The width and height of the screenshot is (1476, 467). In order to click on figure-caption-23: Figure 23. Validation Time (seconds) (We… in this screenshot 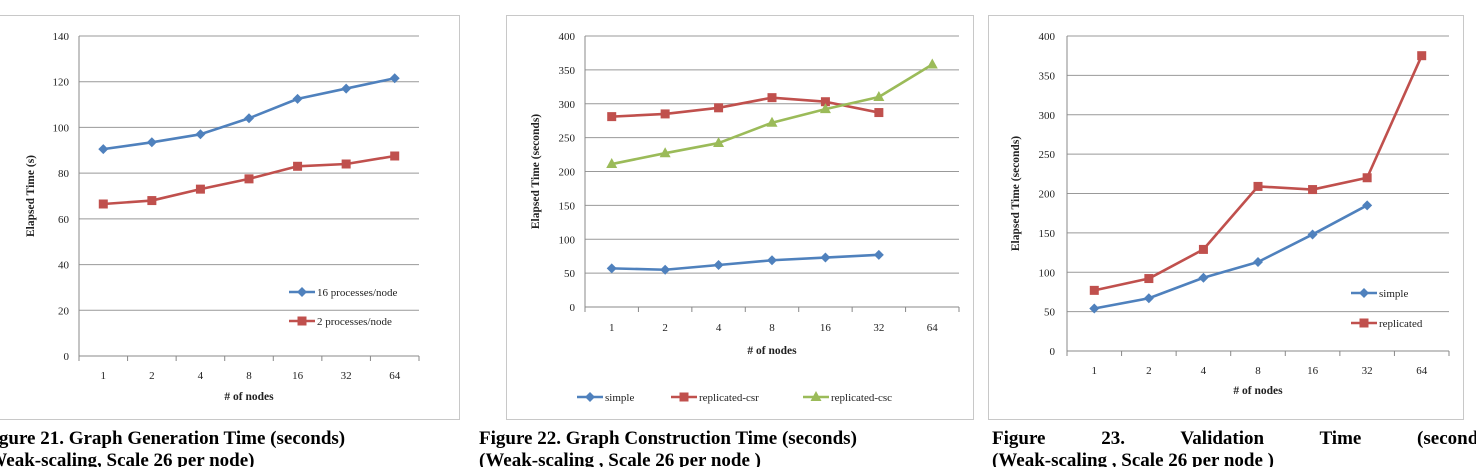, I will do `click(1234, 447)`.